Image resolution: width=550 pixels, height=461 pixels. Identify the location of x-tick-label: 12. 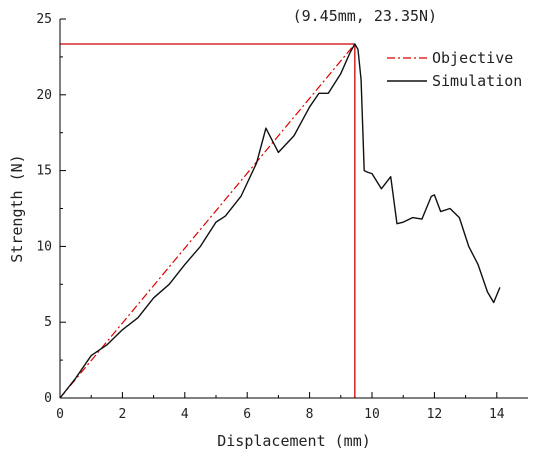
(435, 414).